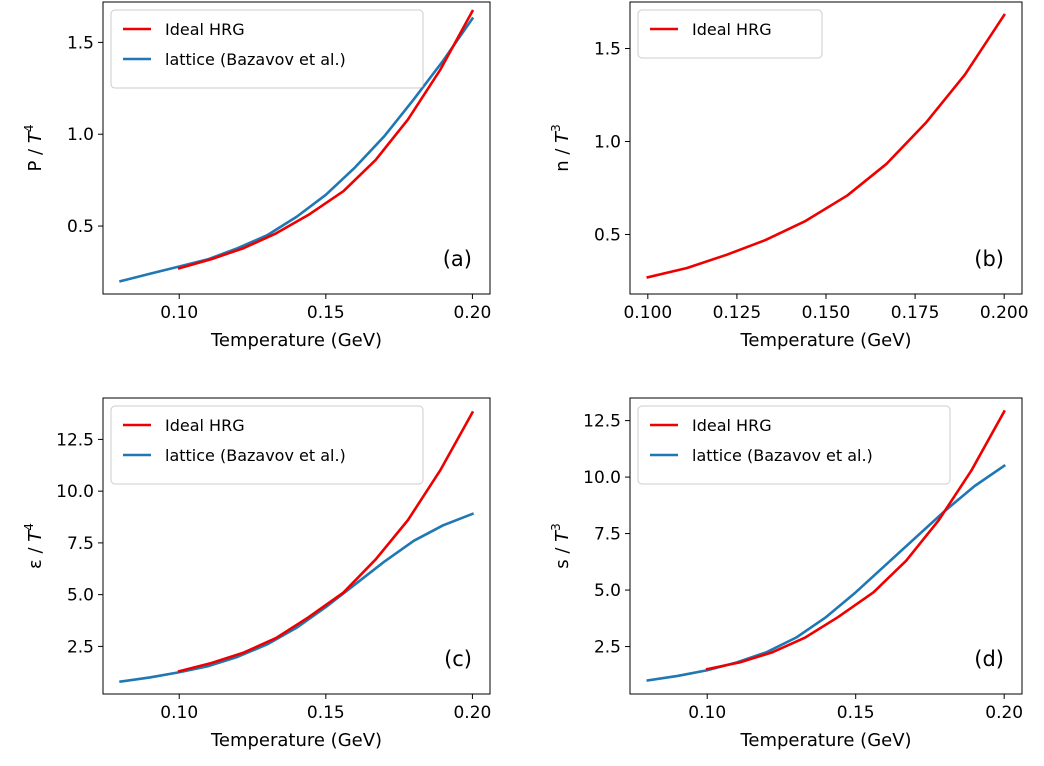 The width and height of the screenshot is (1044, 766). I want to click on axes-frame-a, so click(296, 148).